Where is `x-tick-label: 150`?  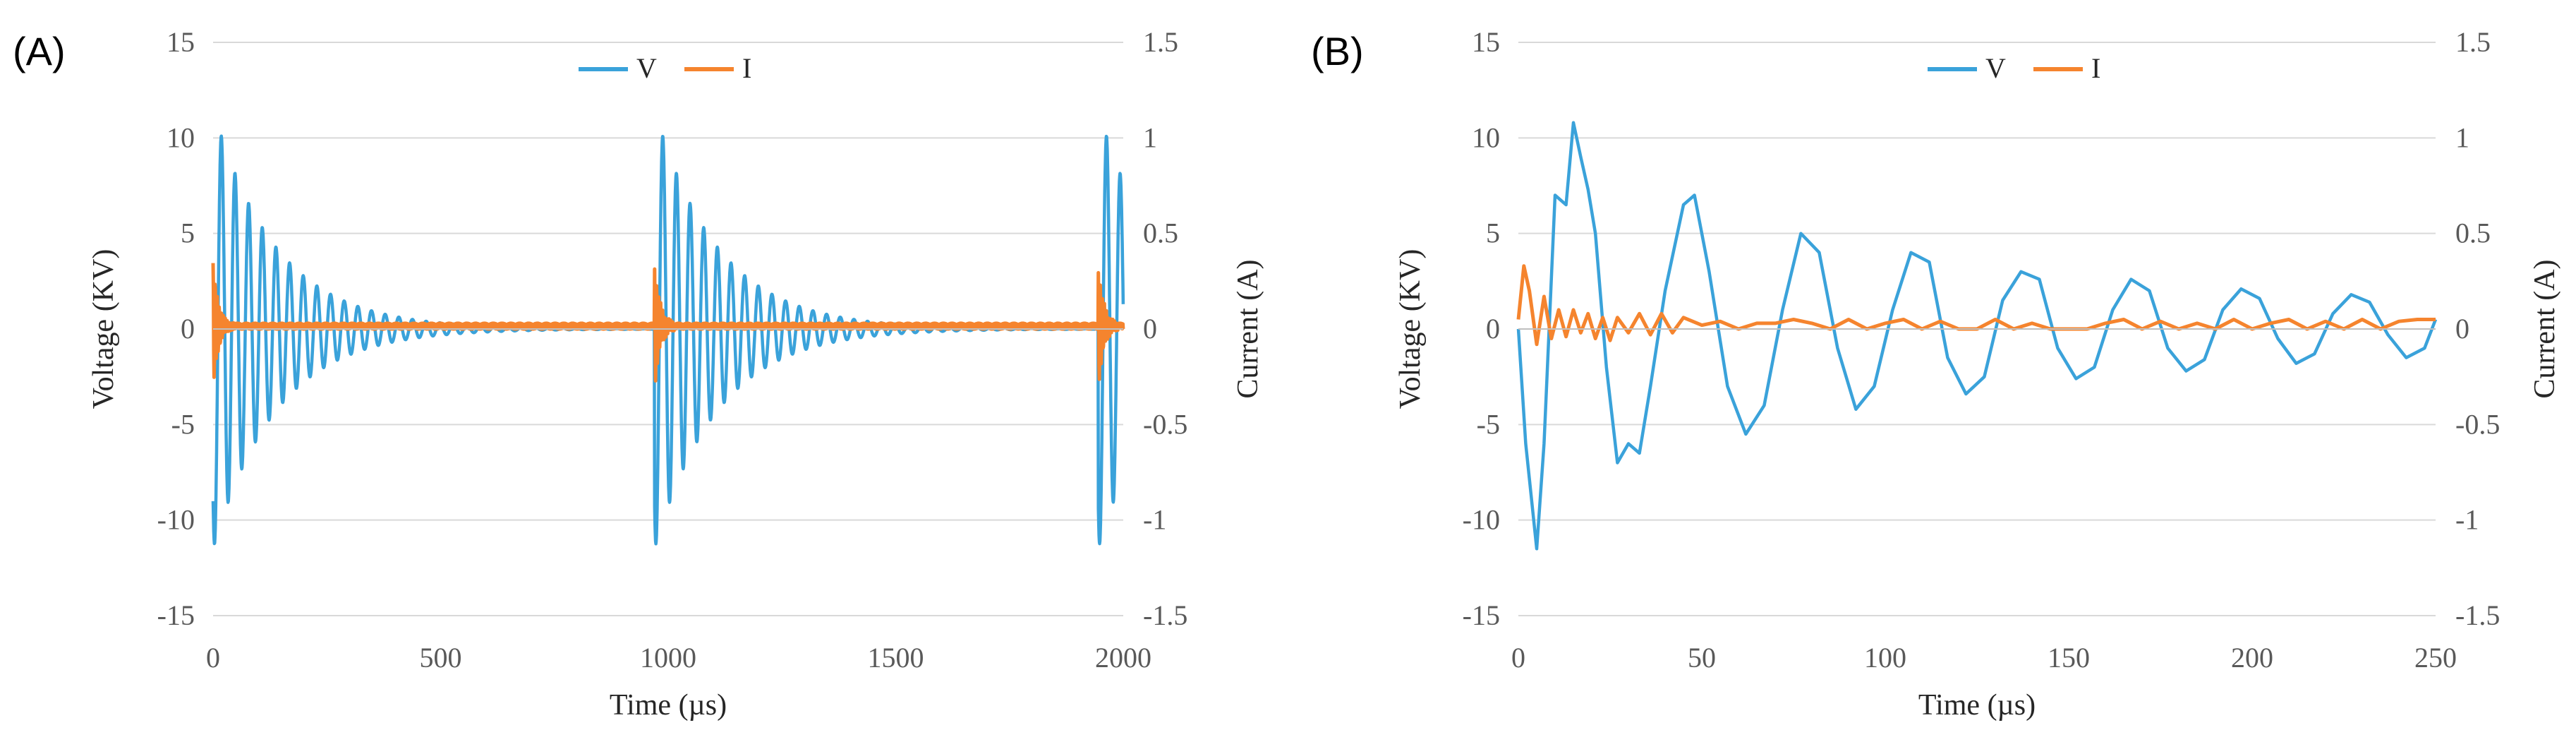
x-tick-label: 150 is located at coordinates (2069, 658).